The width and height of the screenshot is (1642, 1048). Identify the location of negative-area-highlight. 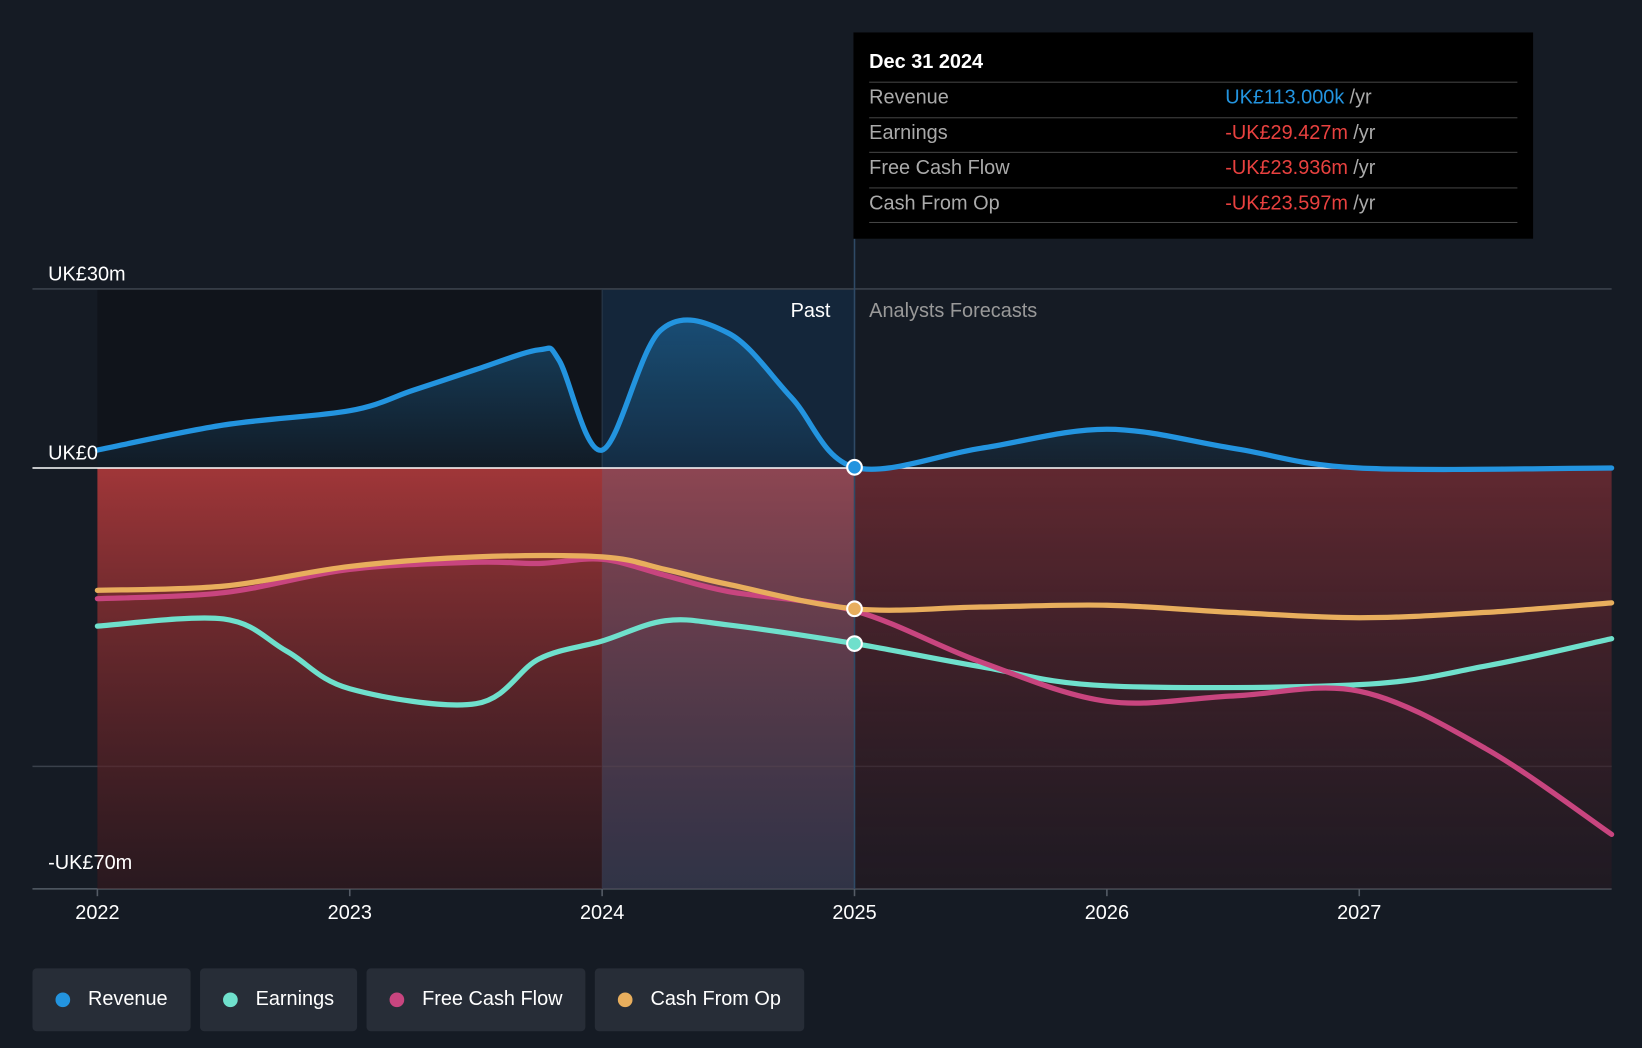
(728, 678).